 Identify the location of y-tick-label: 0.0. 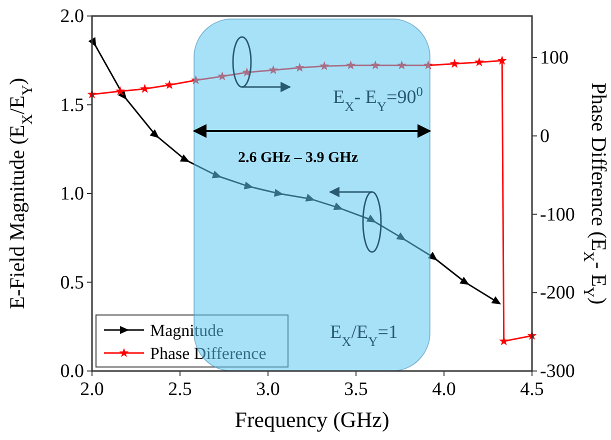
(72, 371).